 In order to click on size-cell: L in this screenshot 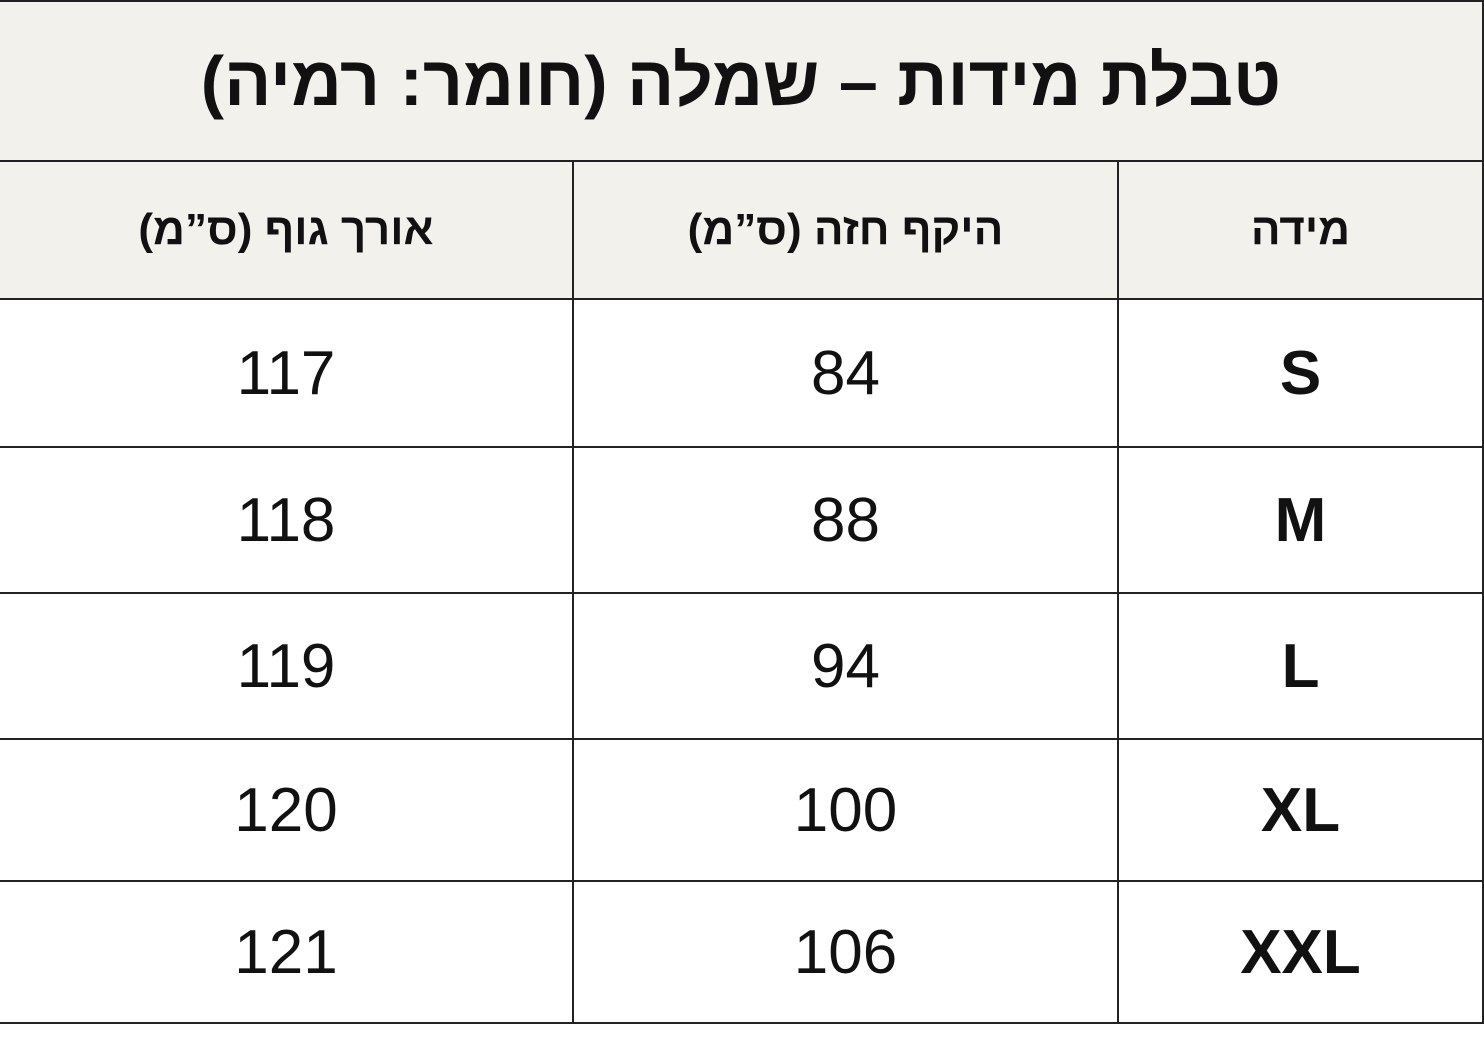, I will do `click(1300, 666)`.